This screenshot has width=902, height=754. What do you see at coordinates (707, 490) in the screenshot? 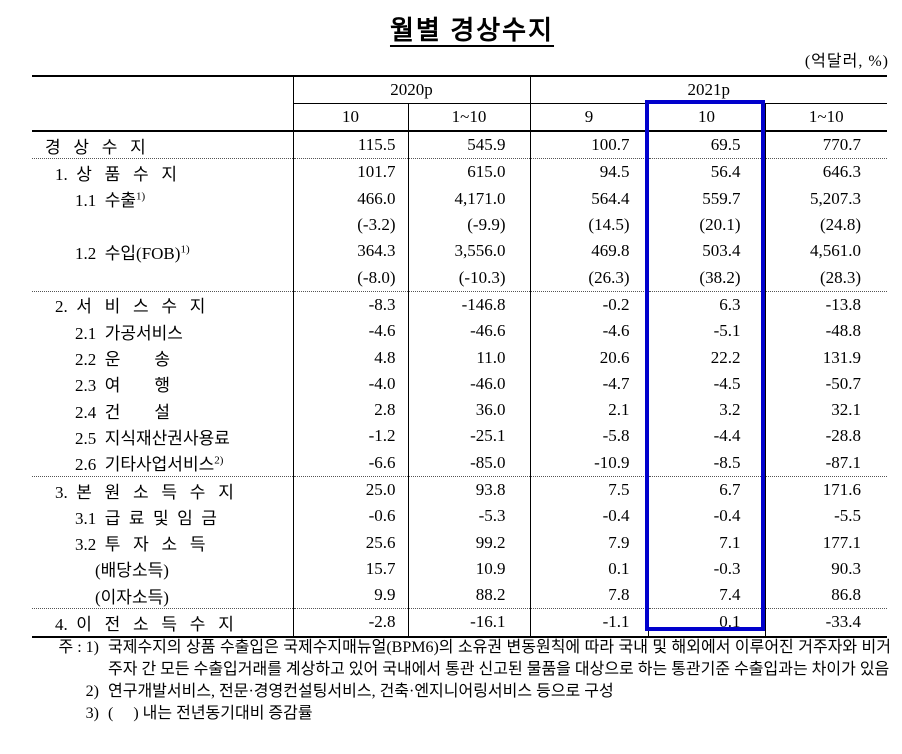
I see `value-cell: 6.7` at bounding box center [707, 490].